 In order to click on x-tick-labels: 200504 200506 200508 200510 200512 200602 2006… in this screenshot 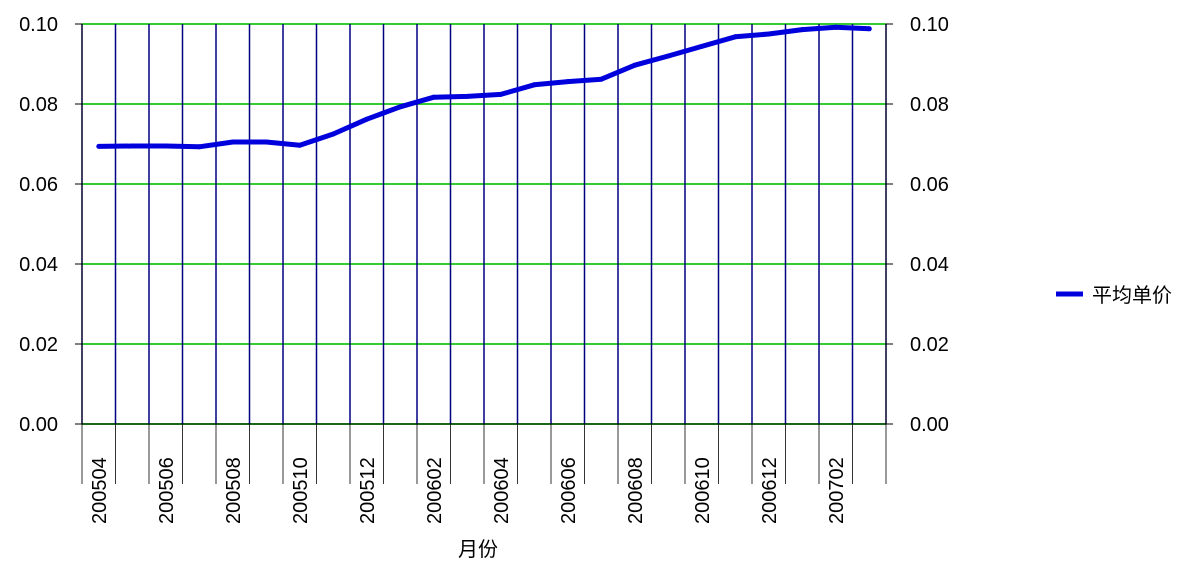, I will do `click(468, 490)`.